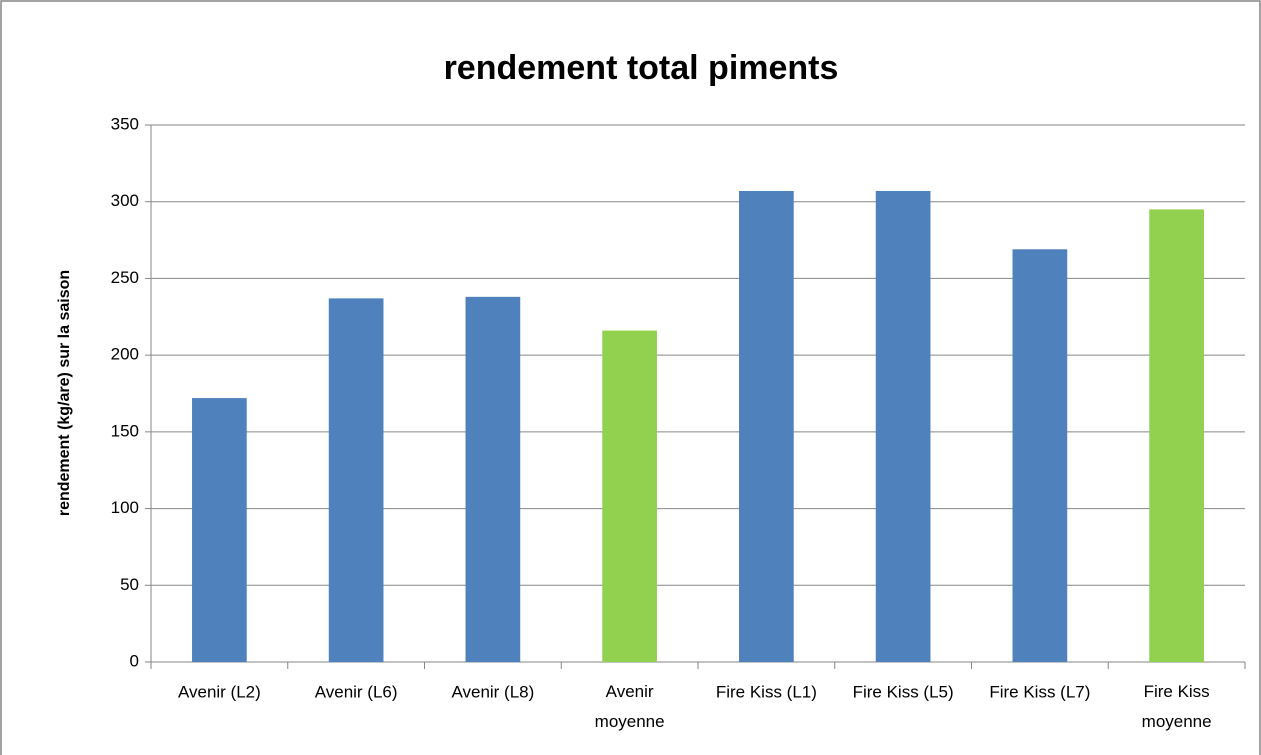  What do you see at coordinates (630, 706) in the screenshot?
I see `x-tick-label: Avenir moyenne` at bounding box center [630, 706].